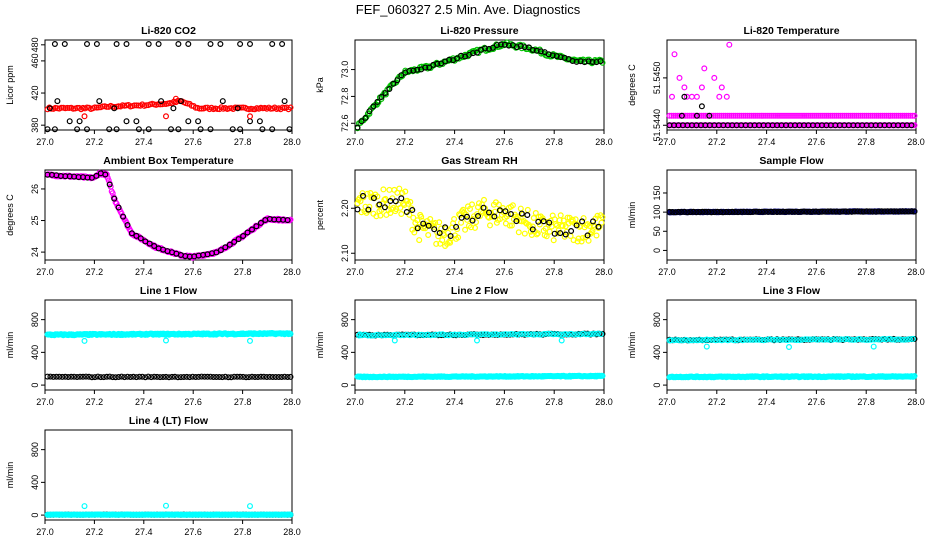  What do you see at coordinates (791, 161) in the screenshot?
I see `chart-title: Sample Flow` at bounding box center [791, 161].